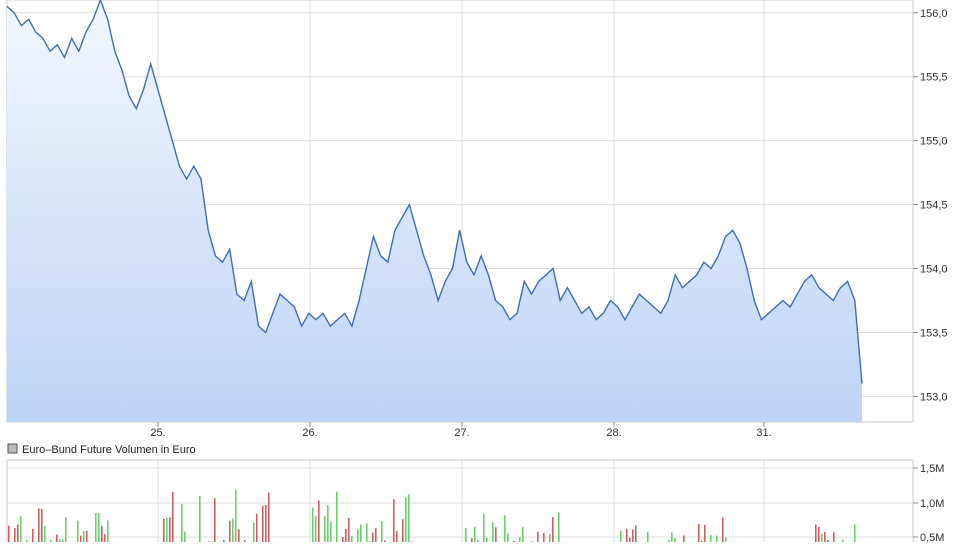 The height and width of the screenshot is (547, 960). Describe the element at coordinates (932, 537) in the screenshot. I see `volume-y-tick-label: 0,5M` at that location.